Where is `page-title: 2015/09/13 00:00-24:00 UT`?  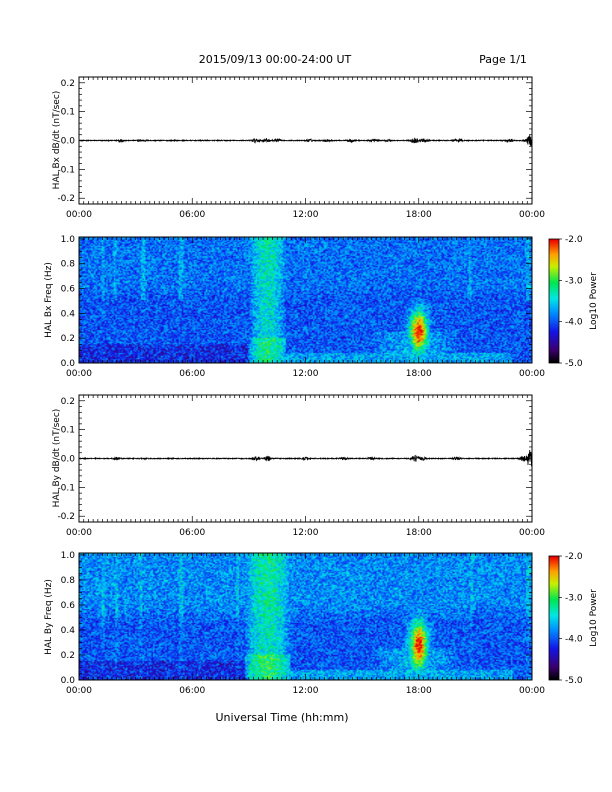 page-title: 2015/09/13 00:00-24:00 UT is located at coordinates (275, 59).